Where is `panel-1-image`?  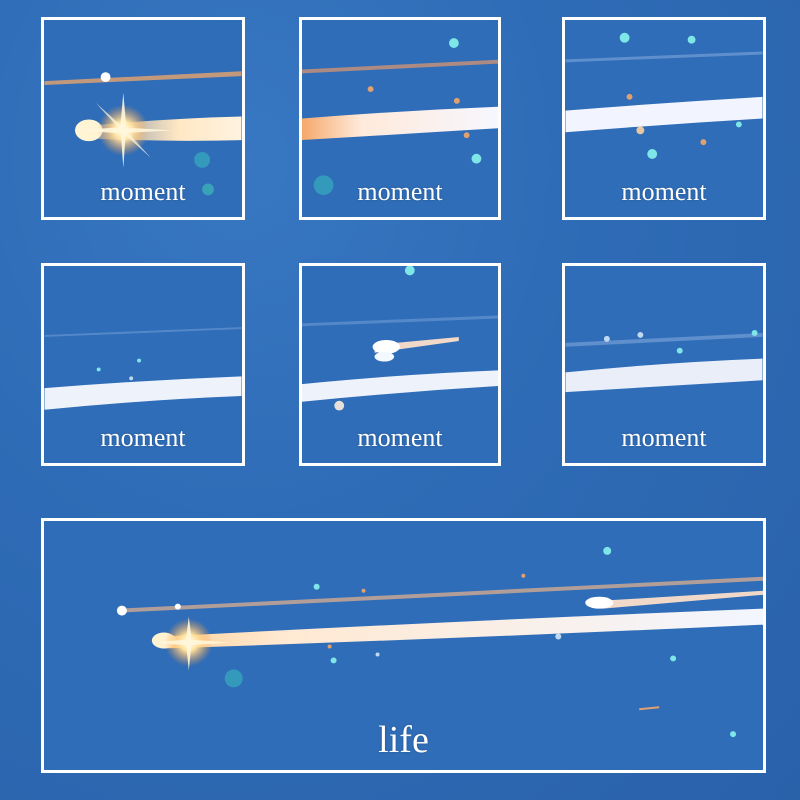 panel-1-image is located at coordinates (143, 118).